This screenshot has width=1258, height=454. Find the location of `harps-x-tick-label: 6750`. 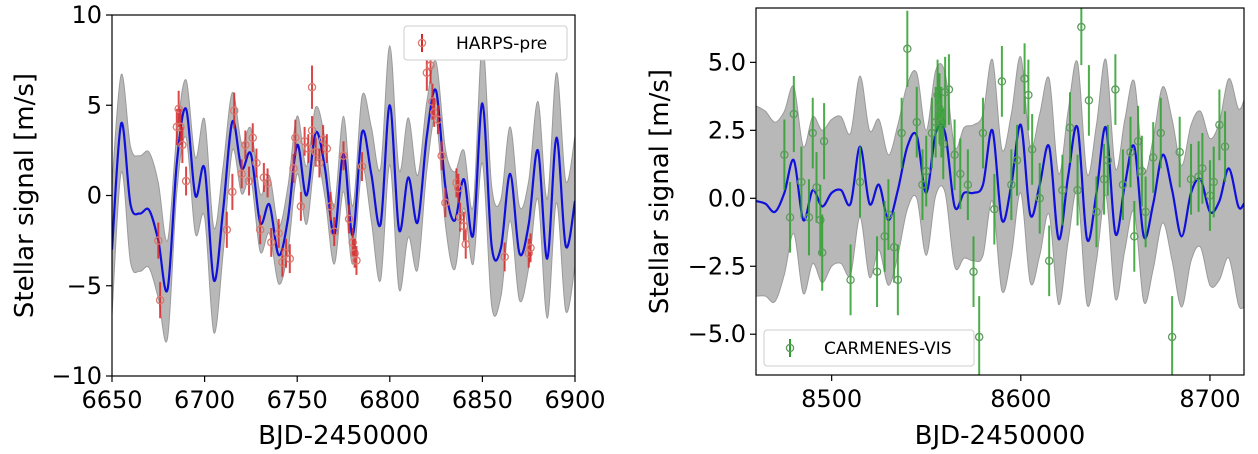

harps-x-tick-label: 6750 is located at coordinates (297, 400).